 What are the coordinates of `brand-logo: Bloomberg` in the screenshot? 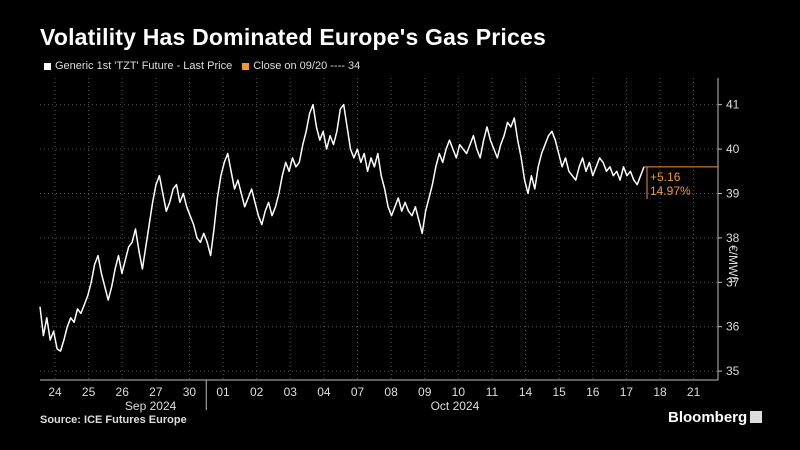 It's located at (715, 417).